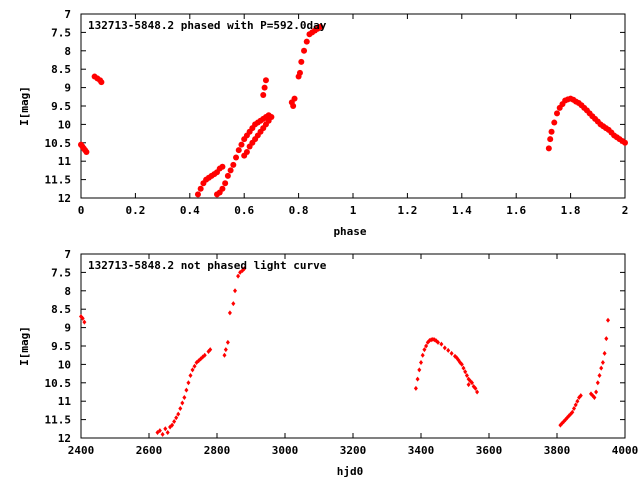 This screenshot has width=640, height=480. Describe the element at coordinates (407, 210) in the screenshot. I see `x-tick-label: 1.2` at that location.